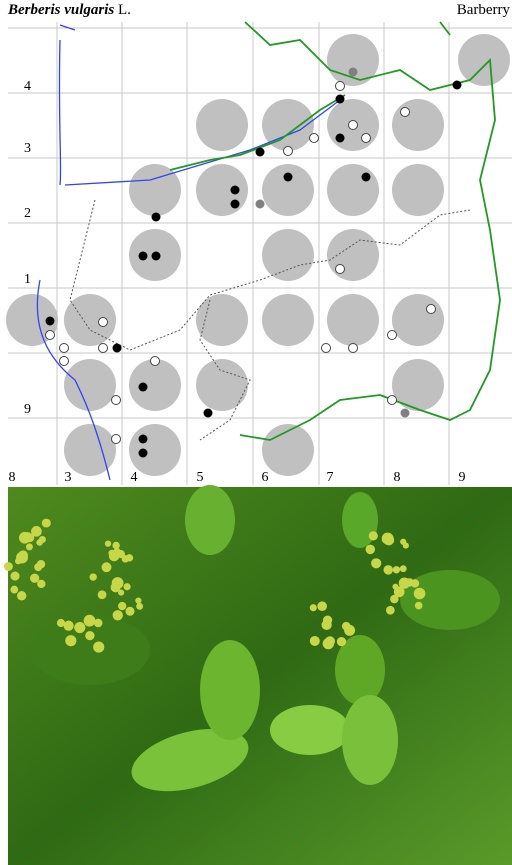 Image resolution: width=512 pixels, height=865 pixels. What do you see at coordinates (330, 477) in the screenshot?
I see `column-label: 7` at bounding box center [330, 477].